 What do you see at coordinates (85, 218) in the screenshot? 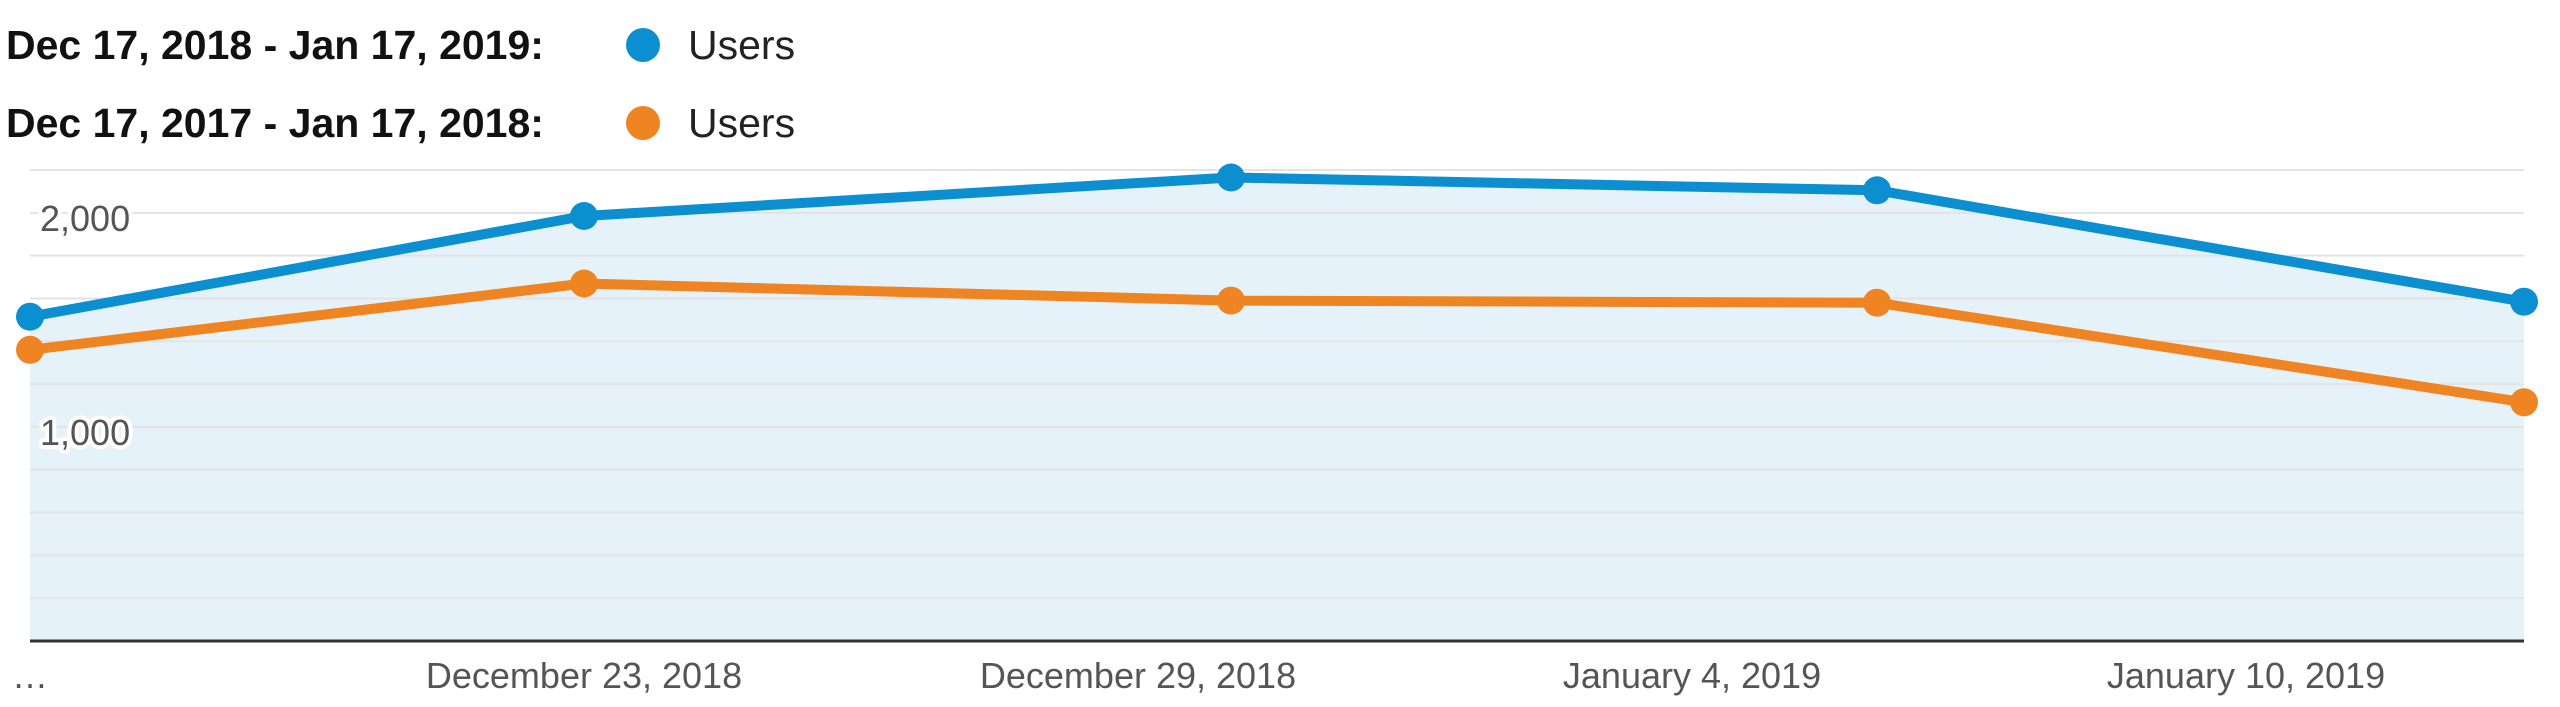
I see `y-tick-label: 2,000` at bounding box center [85, 218].